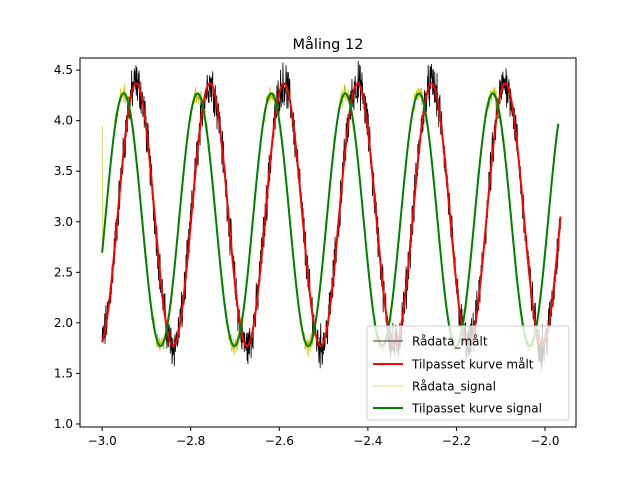  I want to click on x-axis-ticks: −3.0 −2.8 −2.6 −2.4 −2.2 −2.0, so click(324, 437).